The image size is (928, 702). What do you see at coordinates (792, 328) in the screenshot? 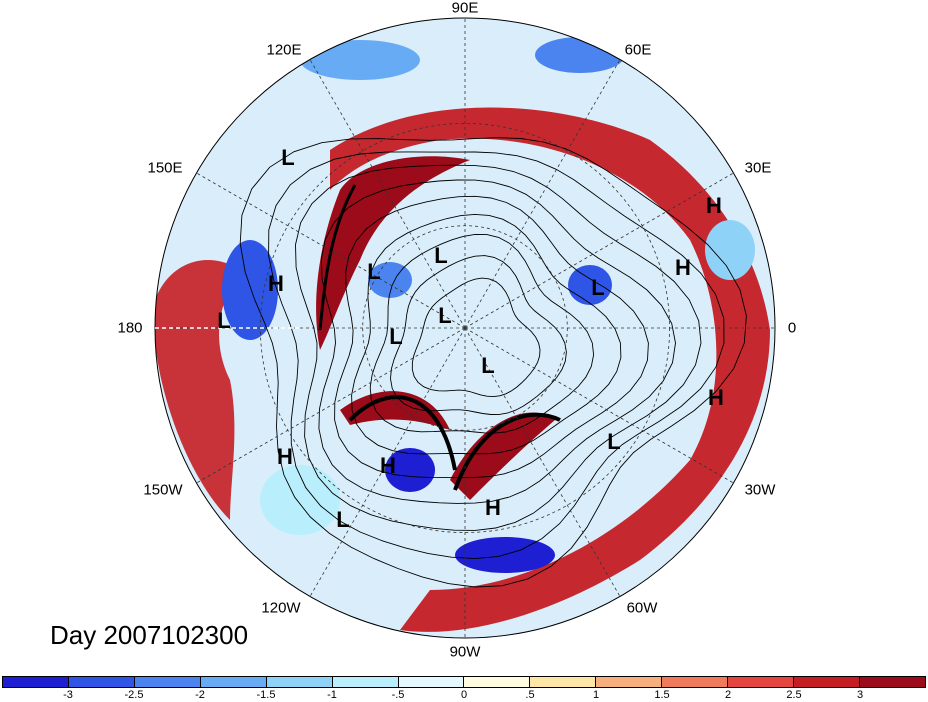
I see `lon-label-0: 0` at bounding box center [792, 328].